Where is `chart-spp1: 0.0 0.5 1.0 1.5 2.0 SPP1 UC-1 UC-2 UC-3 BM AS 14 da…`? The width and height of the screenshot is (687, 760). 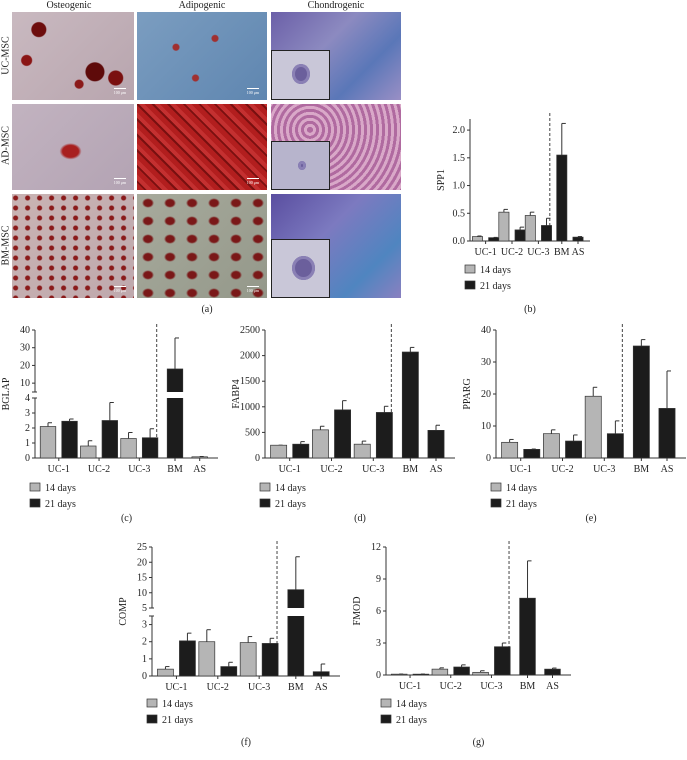
chart-spp1: 0.0 0.5 1.0 1.5 2.0 SPP1 UC-1 UC-2 UC-3 BM AS 14 da… is located at coordinates (513, 214).